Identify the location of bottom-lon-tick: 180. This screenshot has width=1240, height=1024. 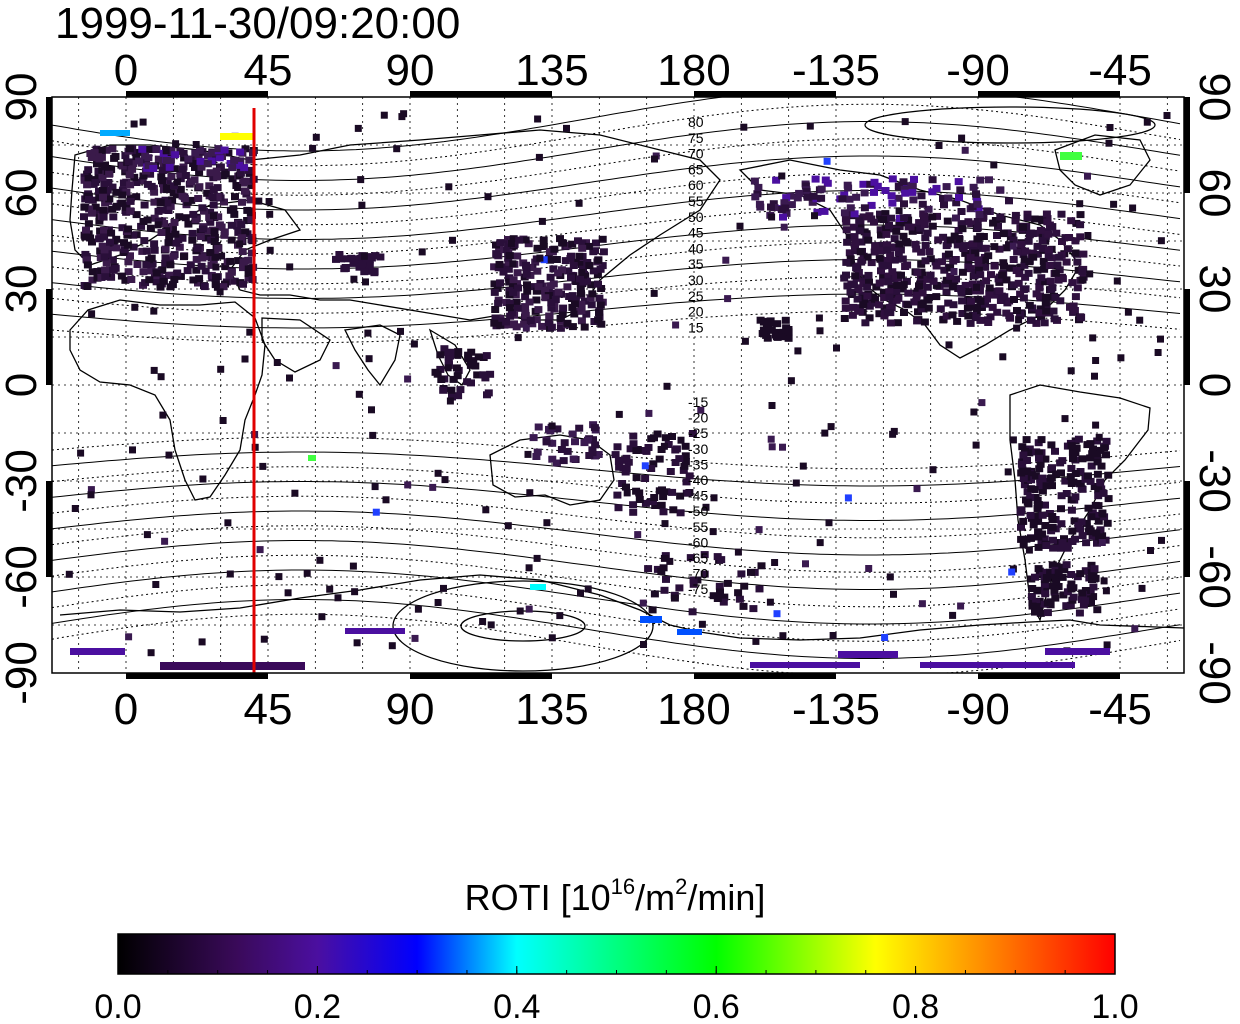
(693, 709).